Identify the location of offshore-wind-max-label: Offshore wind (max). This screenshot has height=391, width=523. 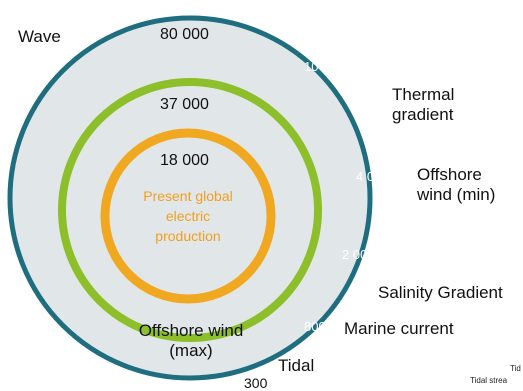
(191, 340).